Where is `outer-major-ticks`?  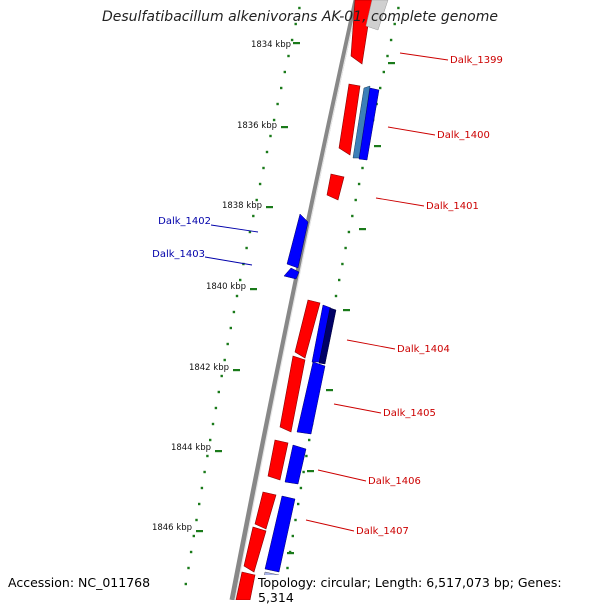 outer-major-ticks is located at coordinates (341, 308).